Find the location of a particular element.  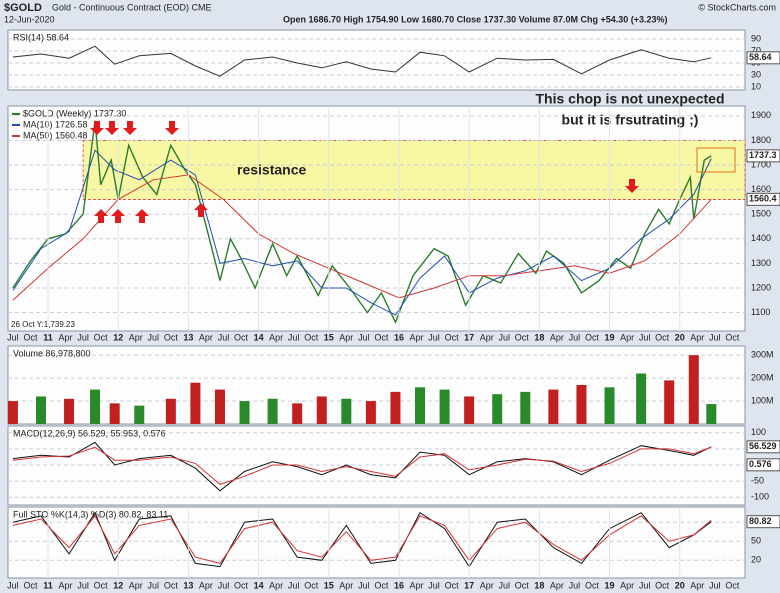

highlight-box is located at coordinates (716, 160).